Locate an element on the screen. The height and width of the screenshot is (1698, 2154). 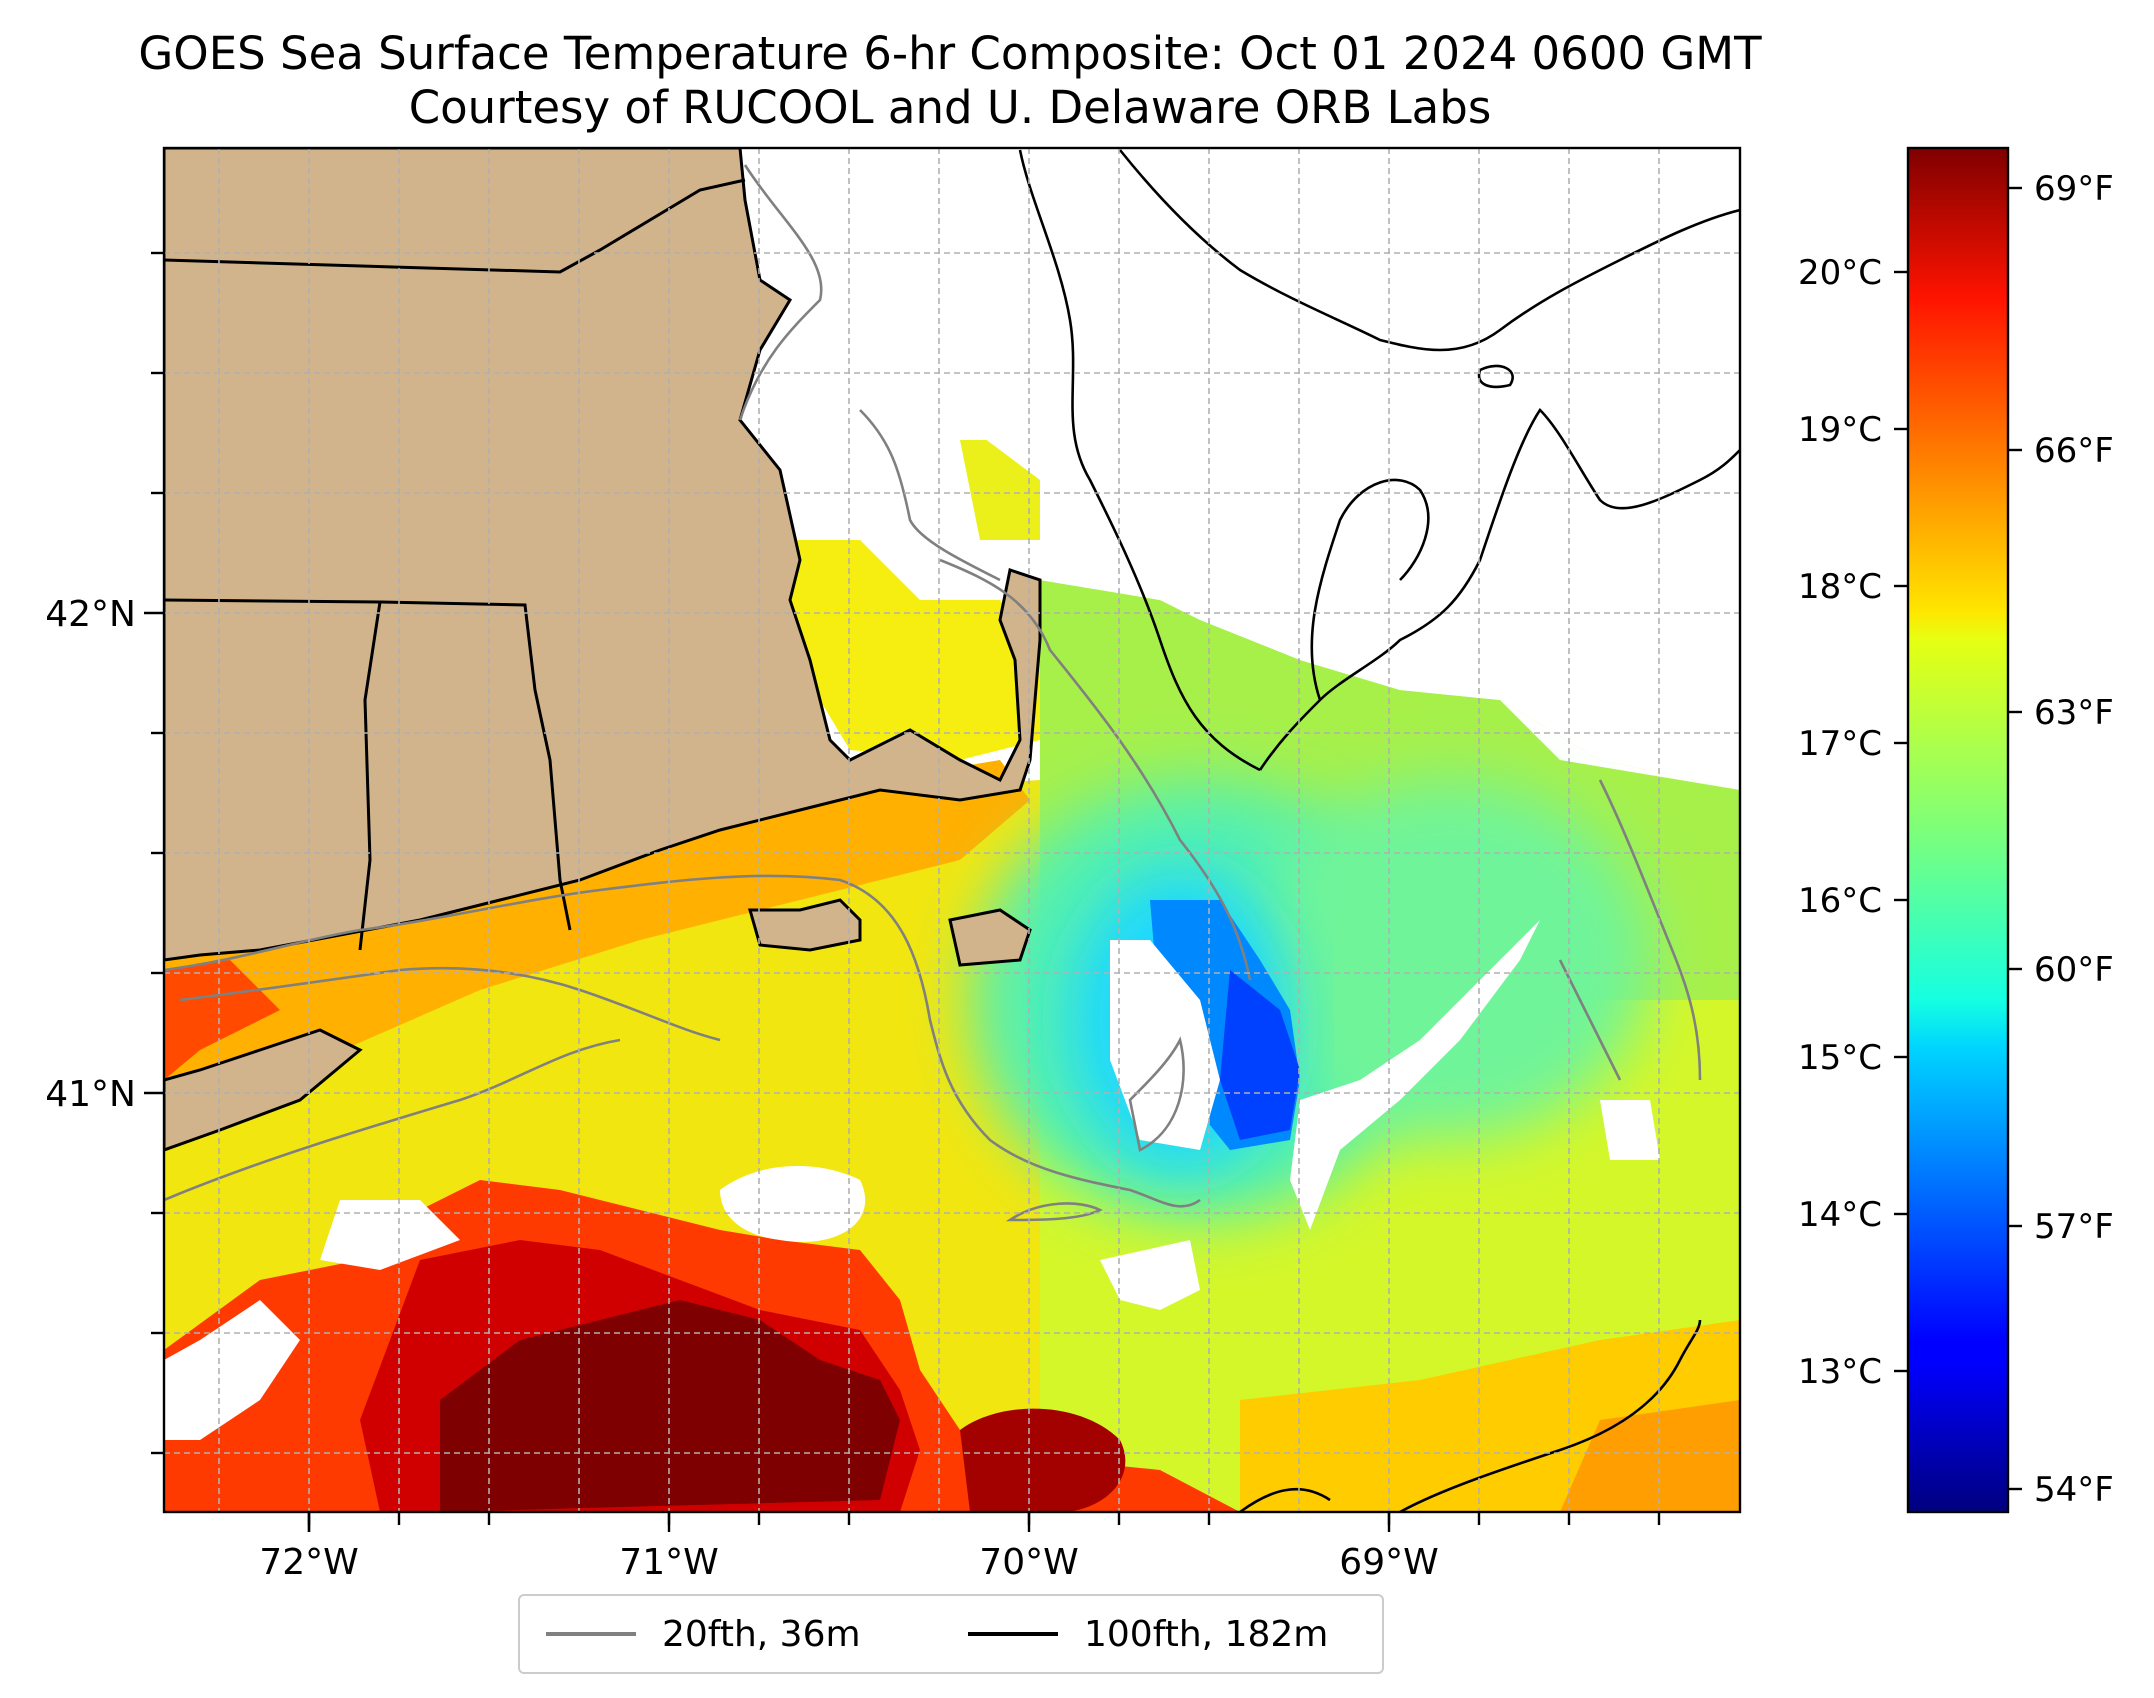
tick-label-42n: 42°N is located at coordinates (90, 614).